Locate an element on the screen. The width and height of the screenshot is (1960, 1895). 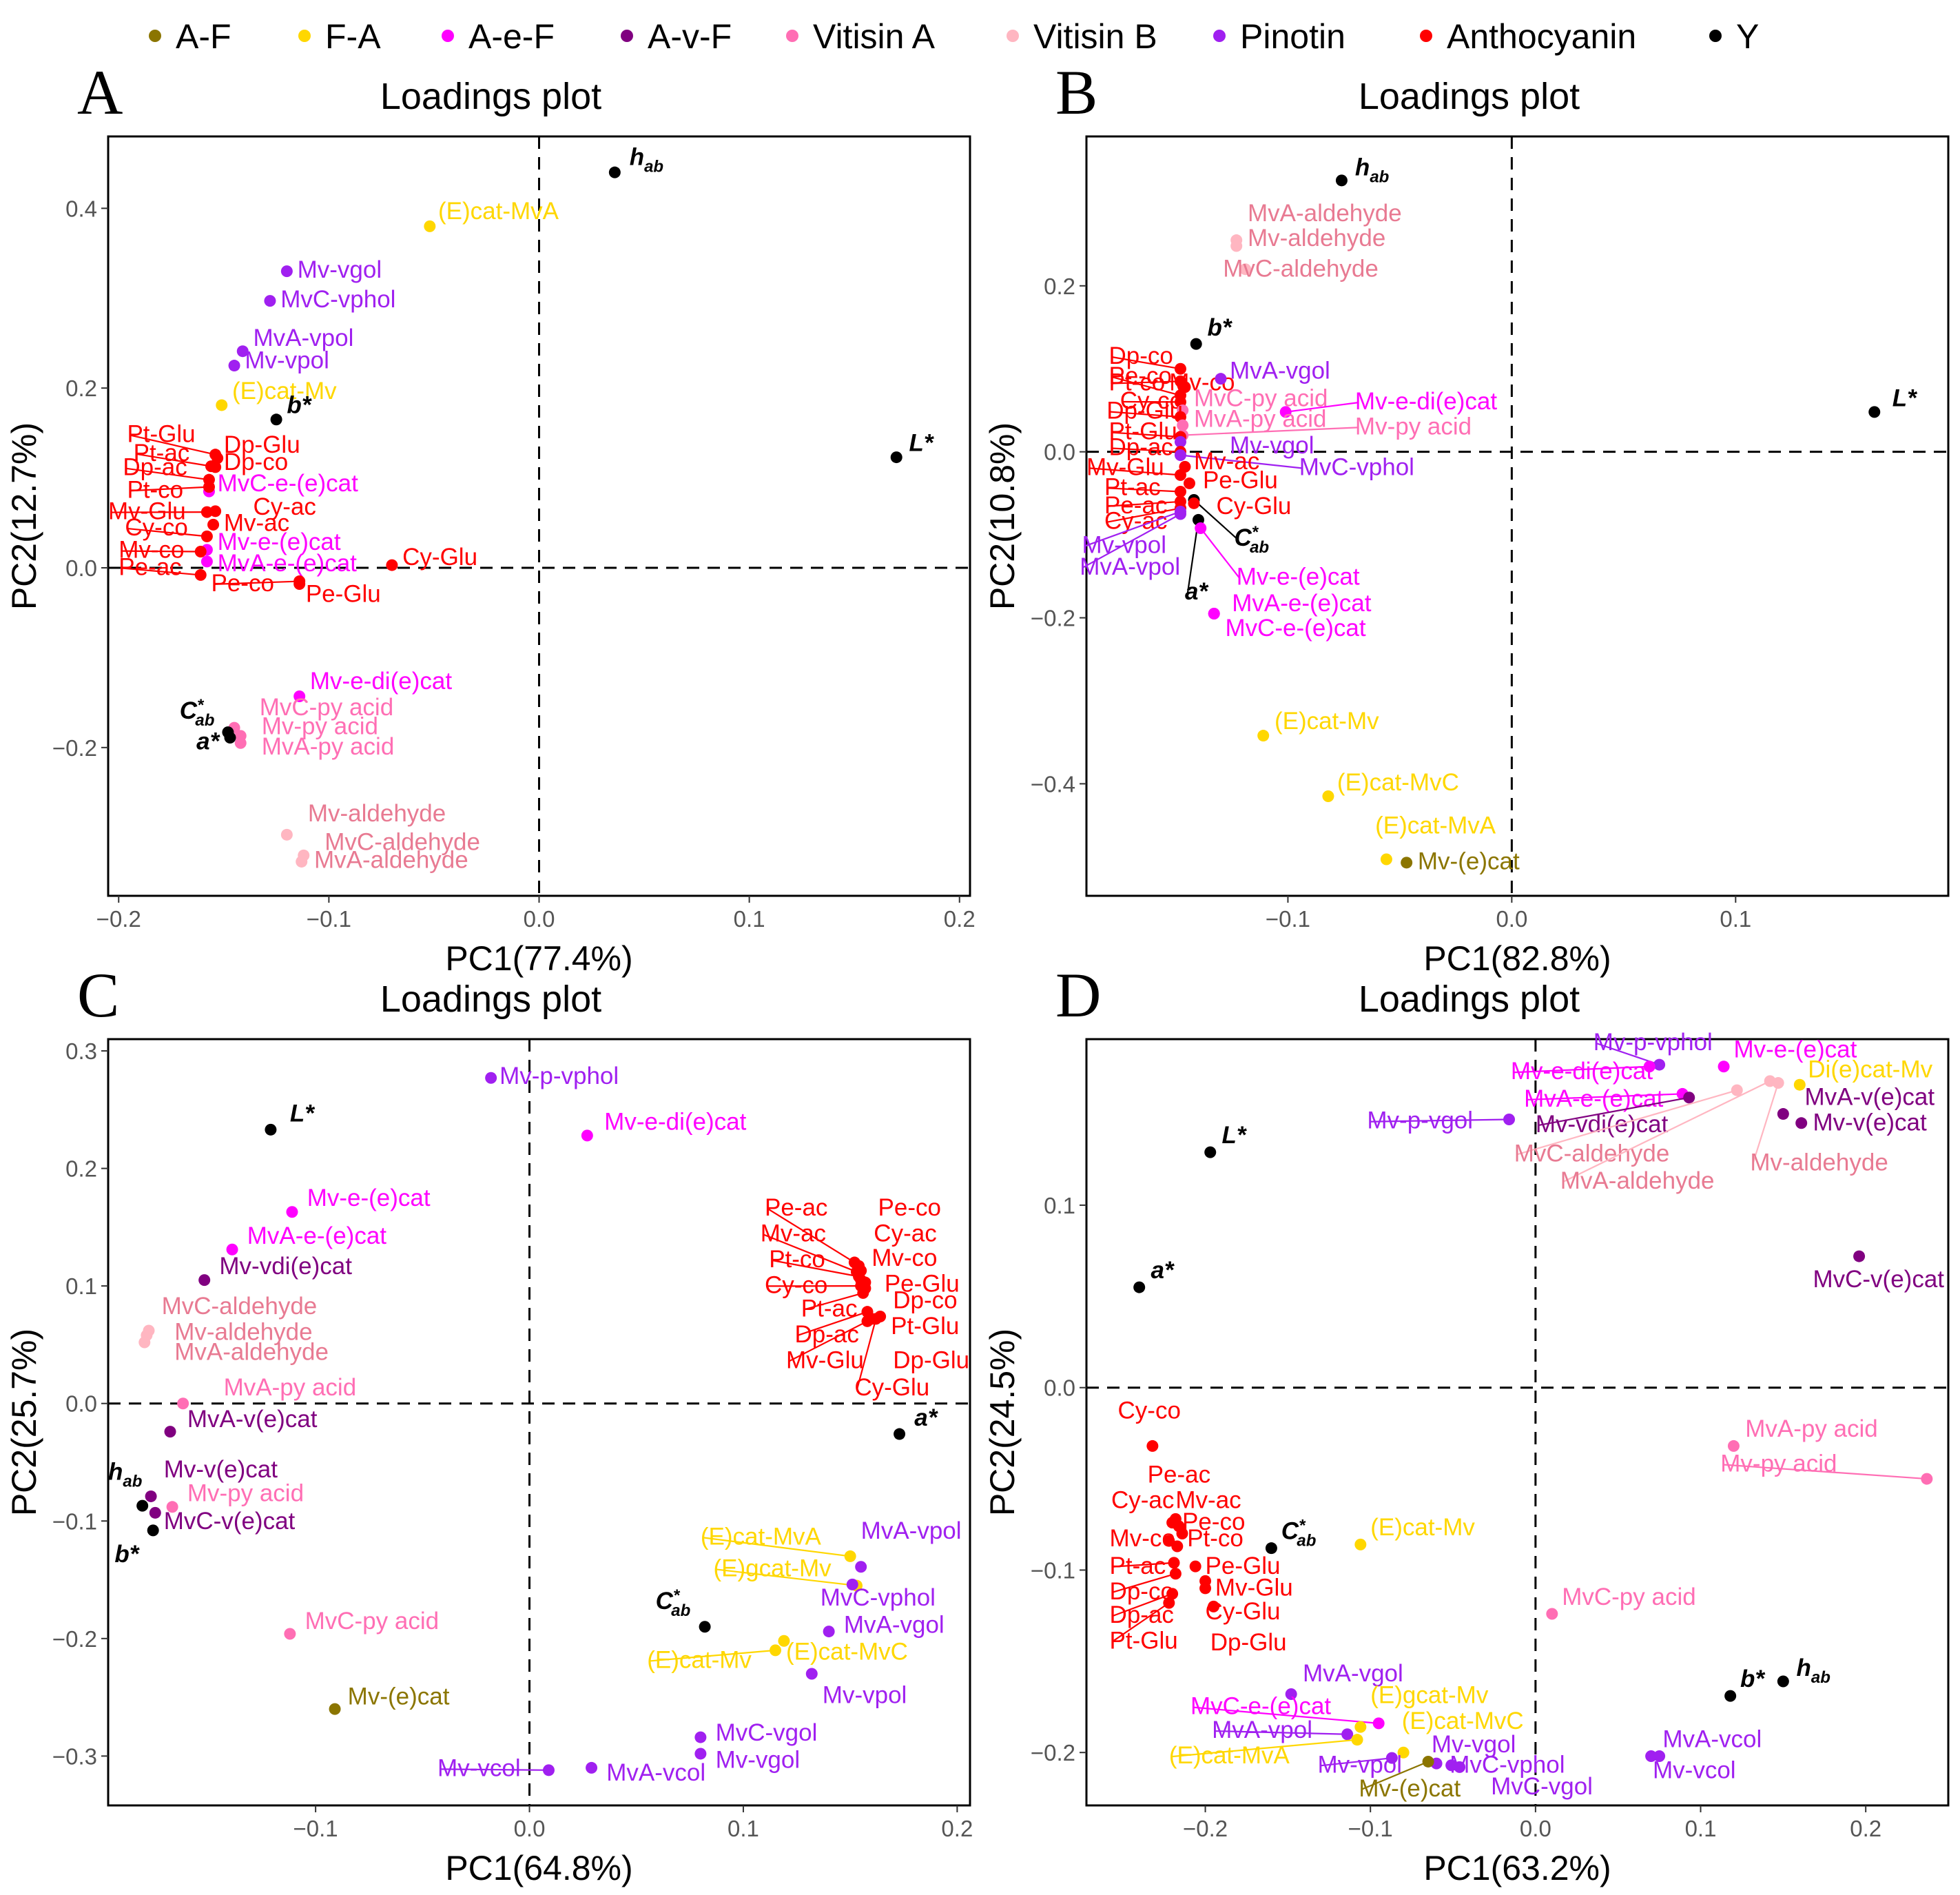
y-axis-label: PC2(12.7%) is located at coordinates (24, 516).